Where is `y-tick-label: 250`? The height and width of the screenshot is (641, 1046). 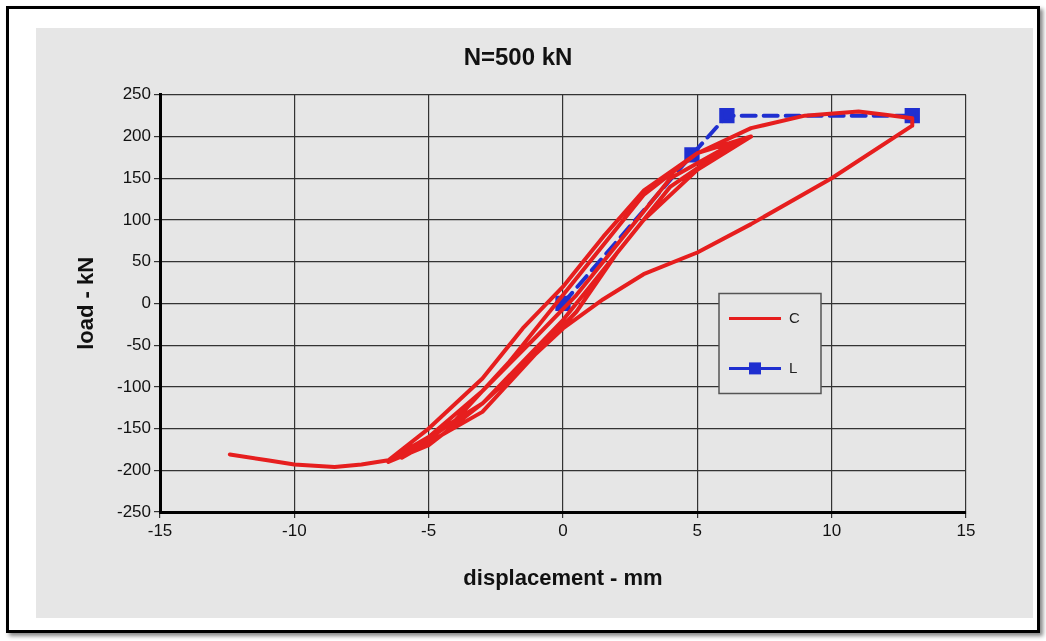
y-tick-label: 250 is located at coordinates (136, 94).